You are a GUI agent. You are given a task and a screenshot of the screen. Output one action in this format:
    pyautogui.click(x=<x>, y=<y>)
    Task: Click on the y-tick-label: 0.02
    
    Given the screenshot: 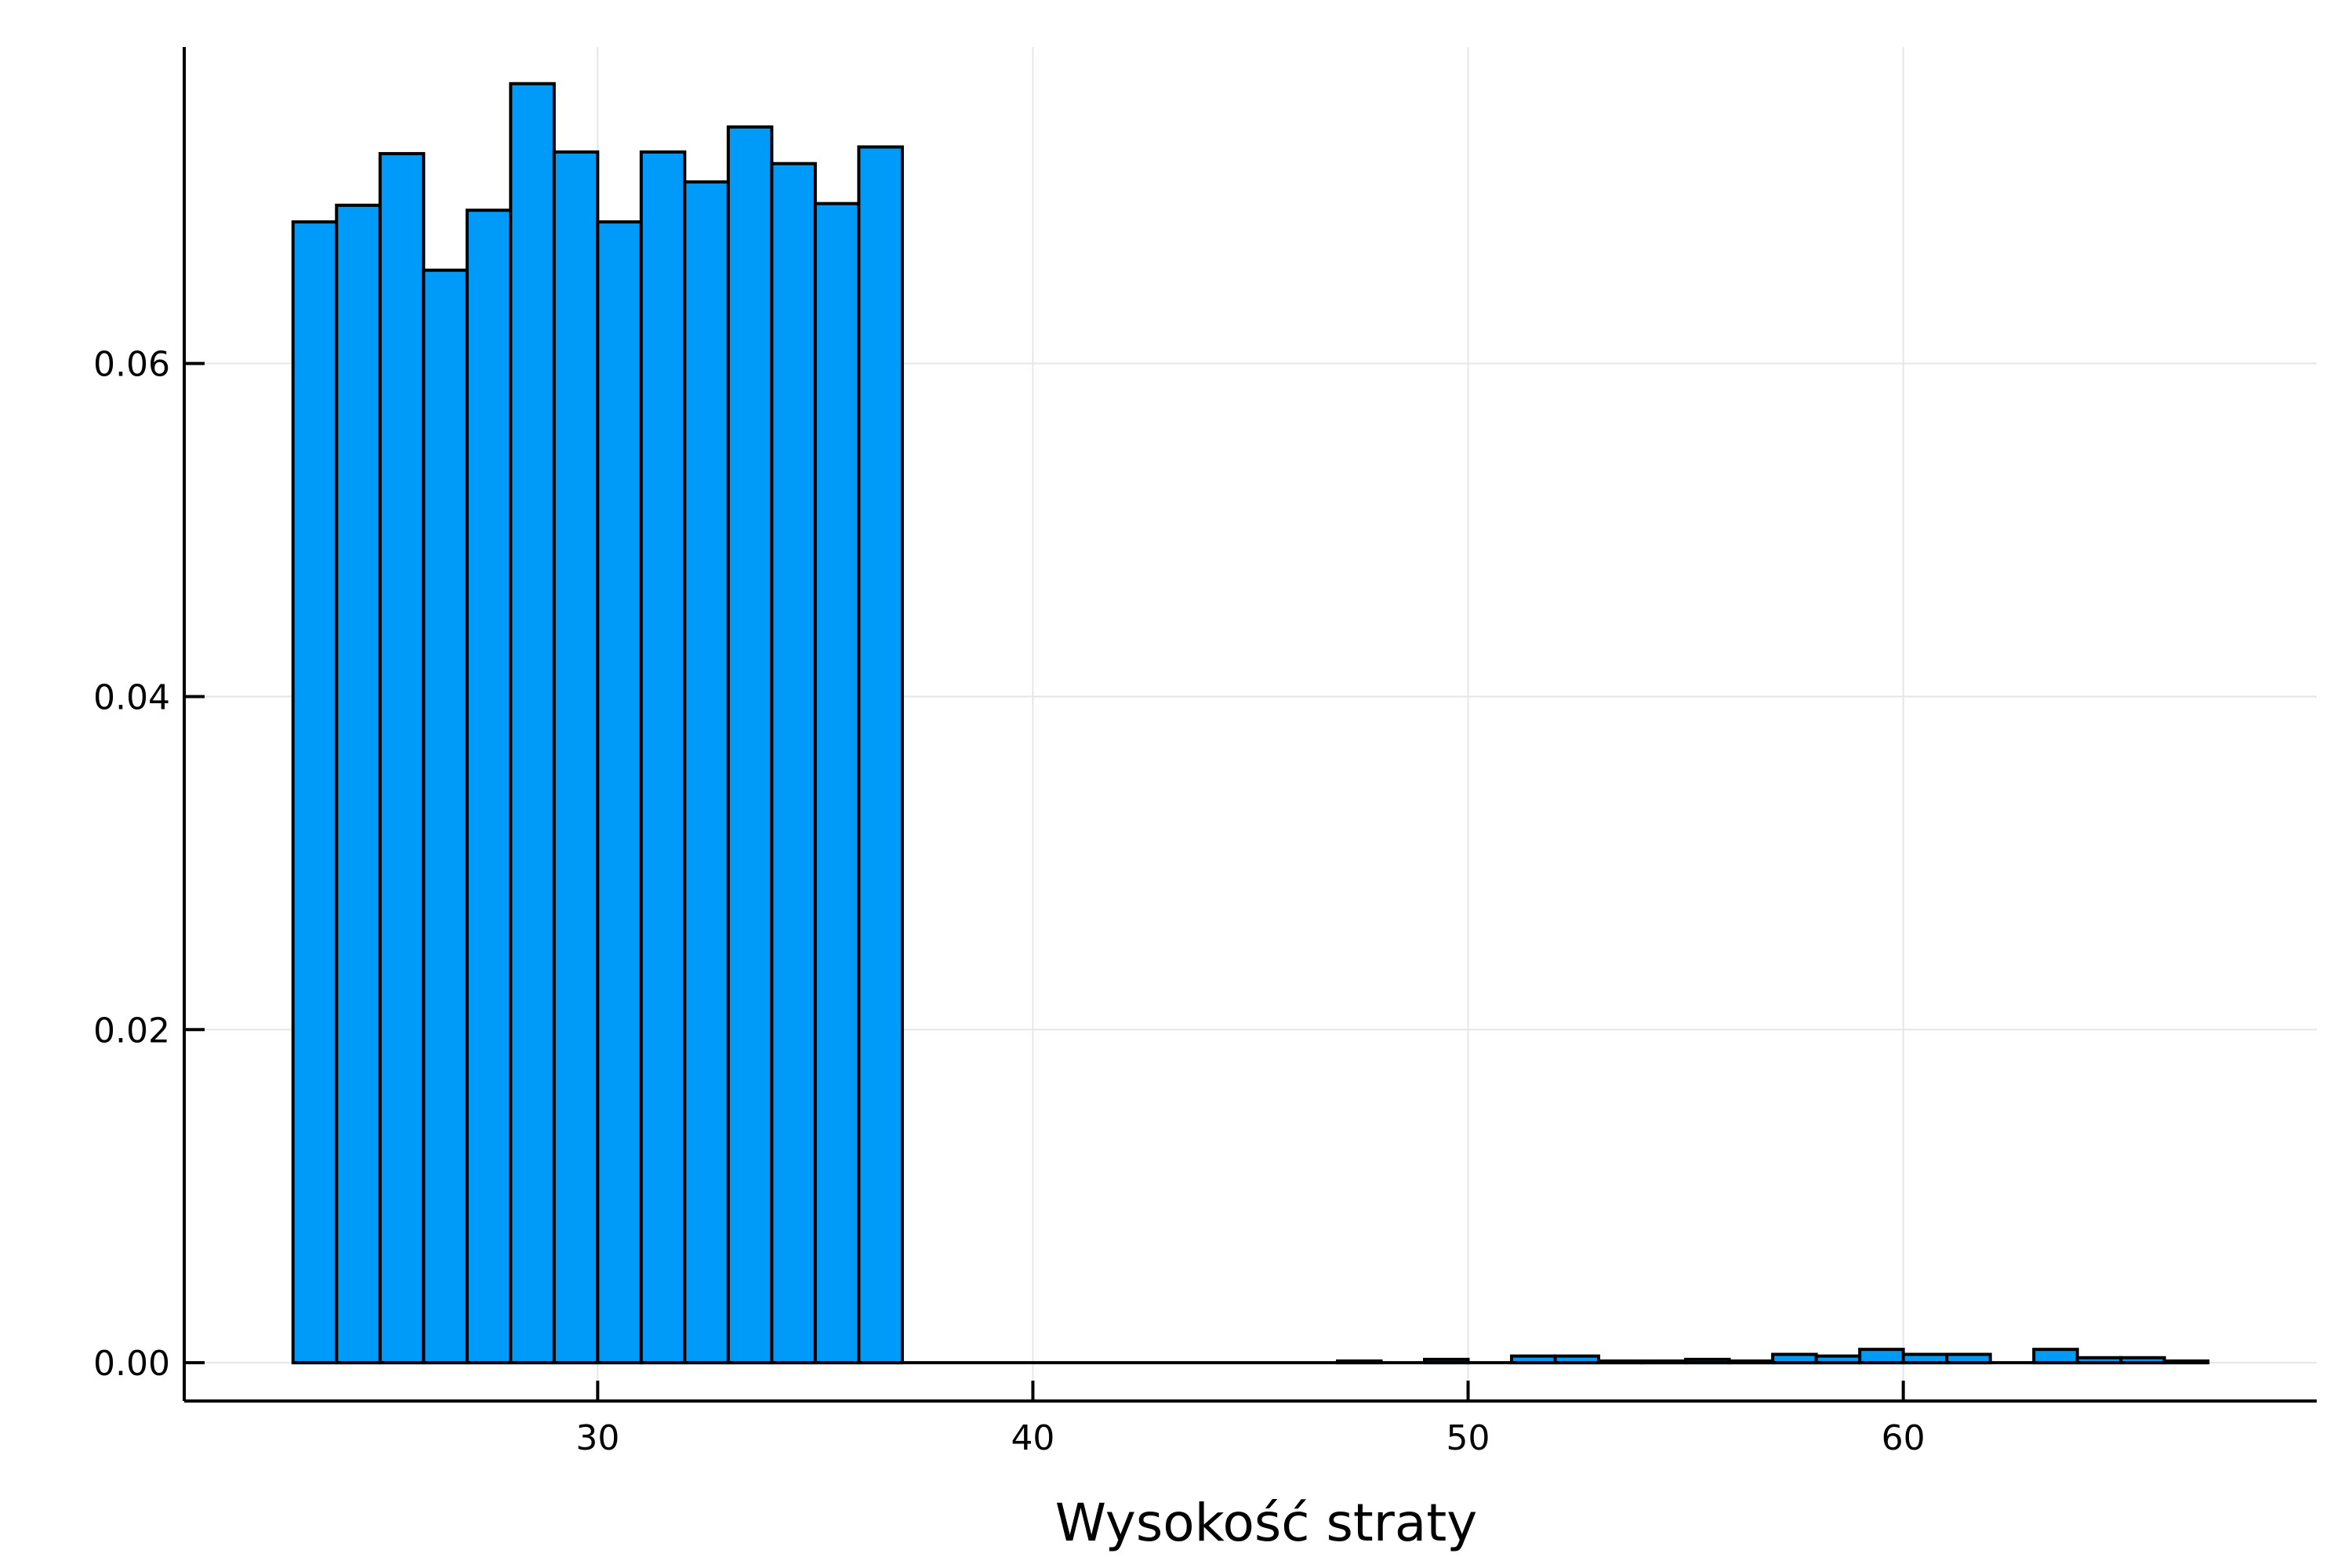 What is the action you would take?
    pyautogui.click(x=131, y=1031)
    